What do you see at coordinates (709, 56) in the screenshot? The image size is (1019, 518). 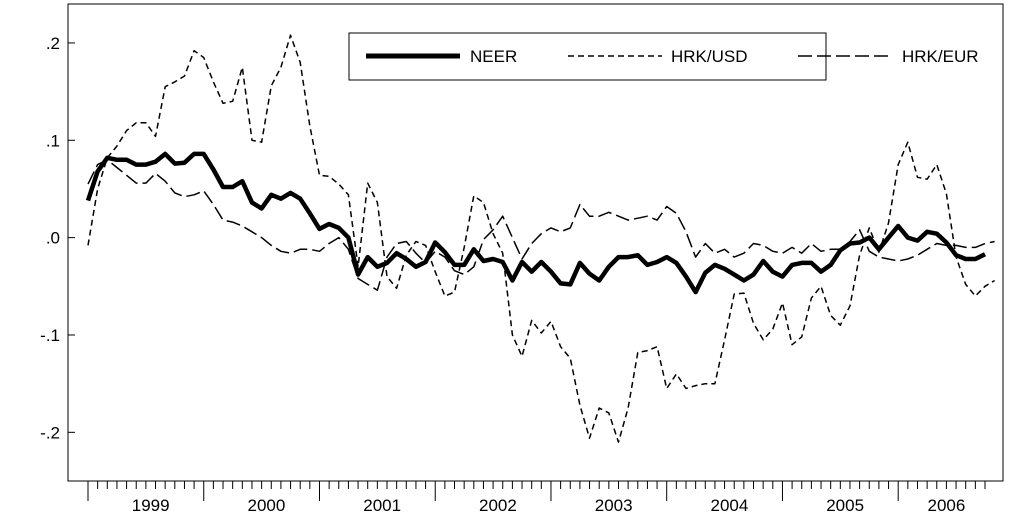 I see `legend-label-hrk-usd: HRK/USD` at bounding box center [709, 56].